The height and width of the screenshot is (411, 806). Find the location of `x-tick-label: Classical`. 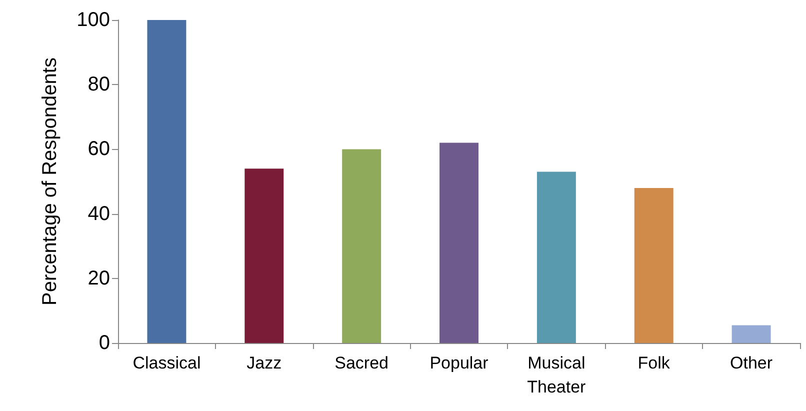

x-tick-label: Classical is located at coordinates (166, 363).